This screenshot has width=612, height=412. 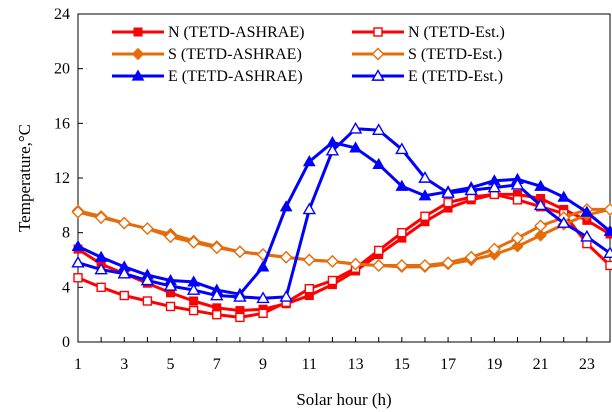 What do you see at coordinates (448, 364) in the screenshot?
I see `x-tick-label: 17` at bounding box center [448, 364].